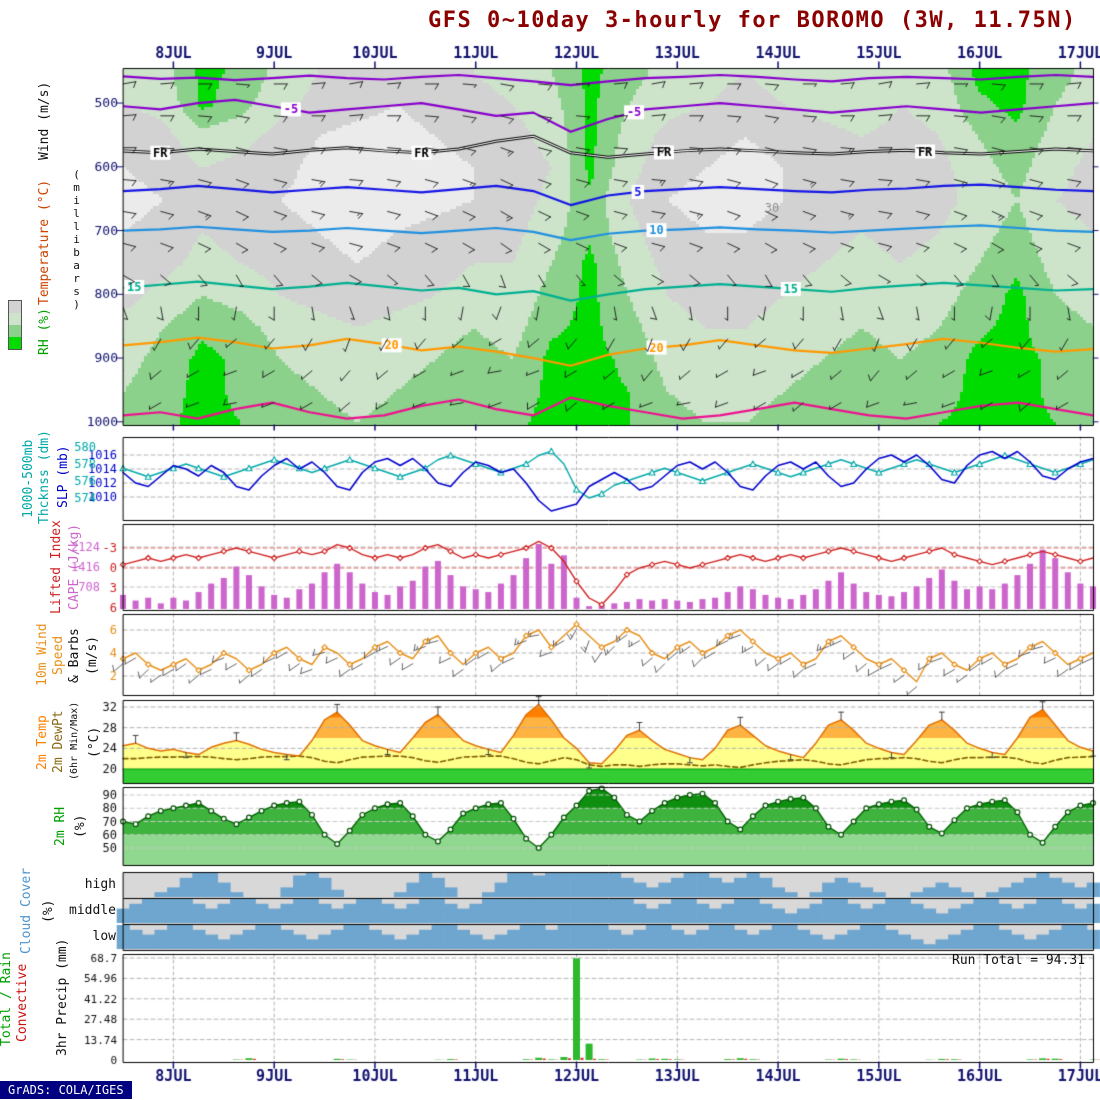 This screenshot has height=1100, width=1100. What do you see at coordinates (104, 936) in the screenshot?
I see `cloud-row-label-low: low` at bounding box center [104, 936].